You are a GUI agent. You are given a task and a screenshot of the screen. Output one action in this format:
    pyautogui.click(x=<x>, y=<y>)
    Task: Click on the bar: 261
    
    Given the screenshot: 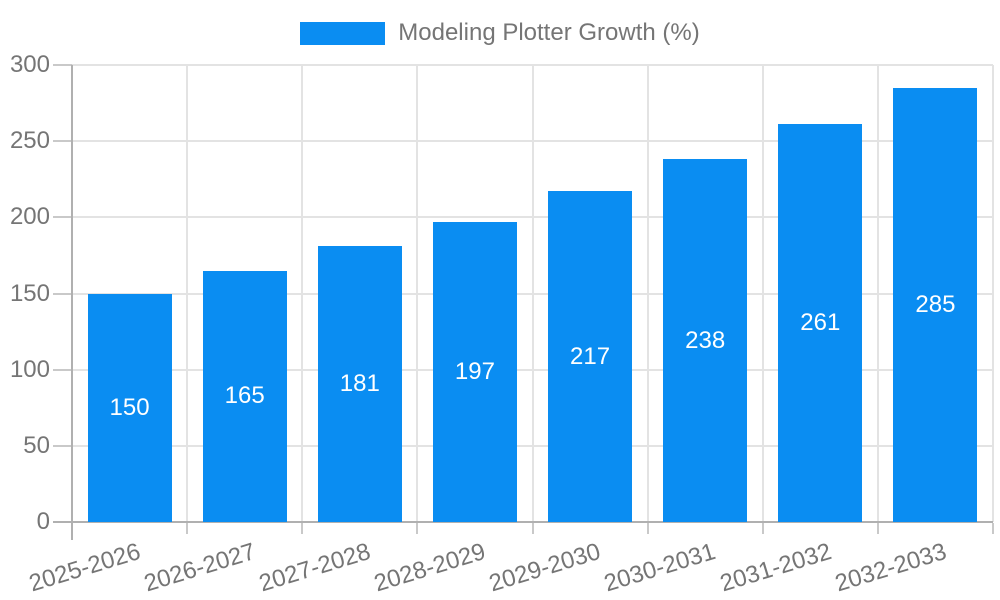 What is the action you would take?
    pyautogui.click(x=820, y=323)
    